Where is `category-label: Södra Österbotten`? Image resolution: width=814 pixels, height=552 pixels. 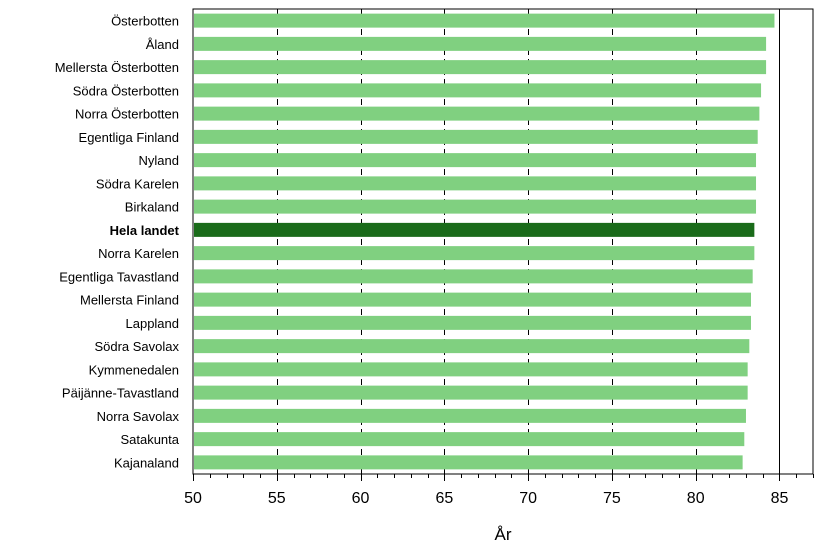
category-label: Södra Österbotten is located at coordinates (126, 90).